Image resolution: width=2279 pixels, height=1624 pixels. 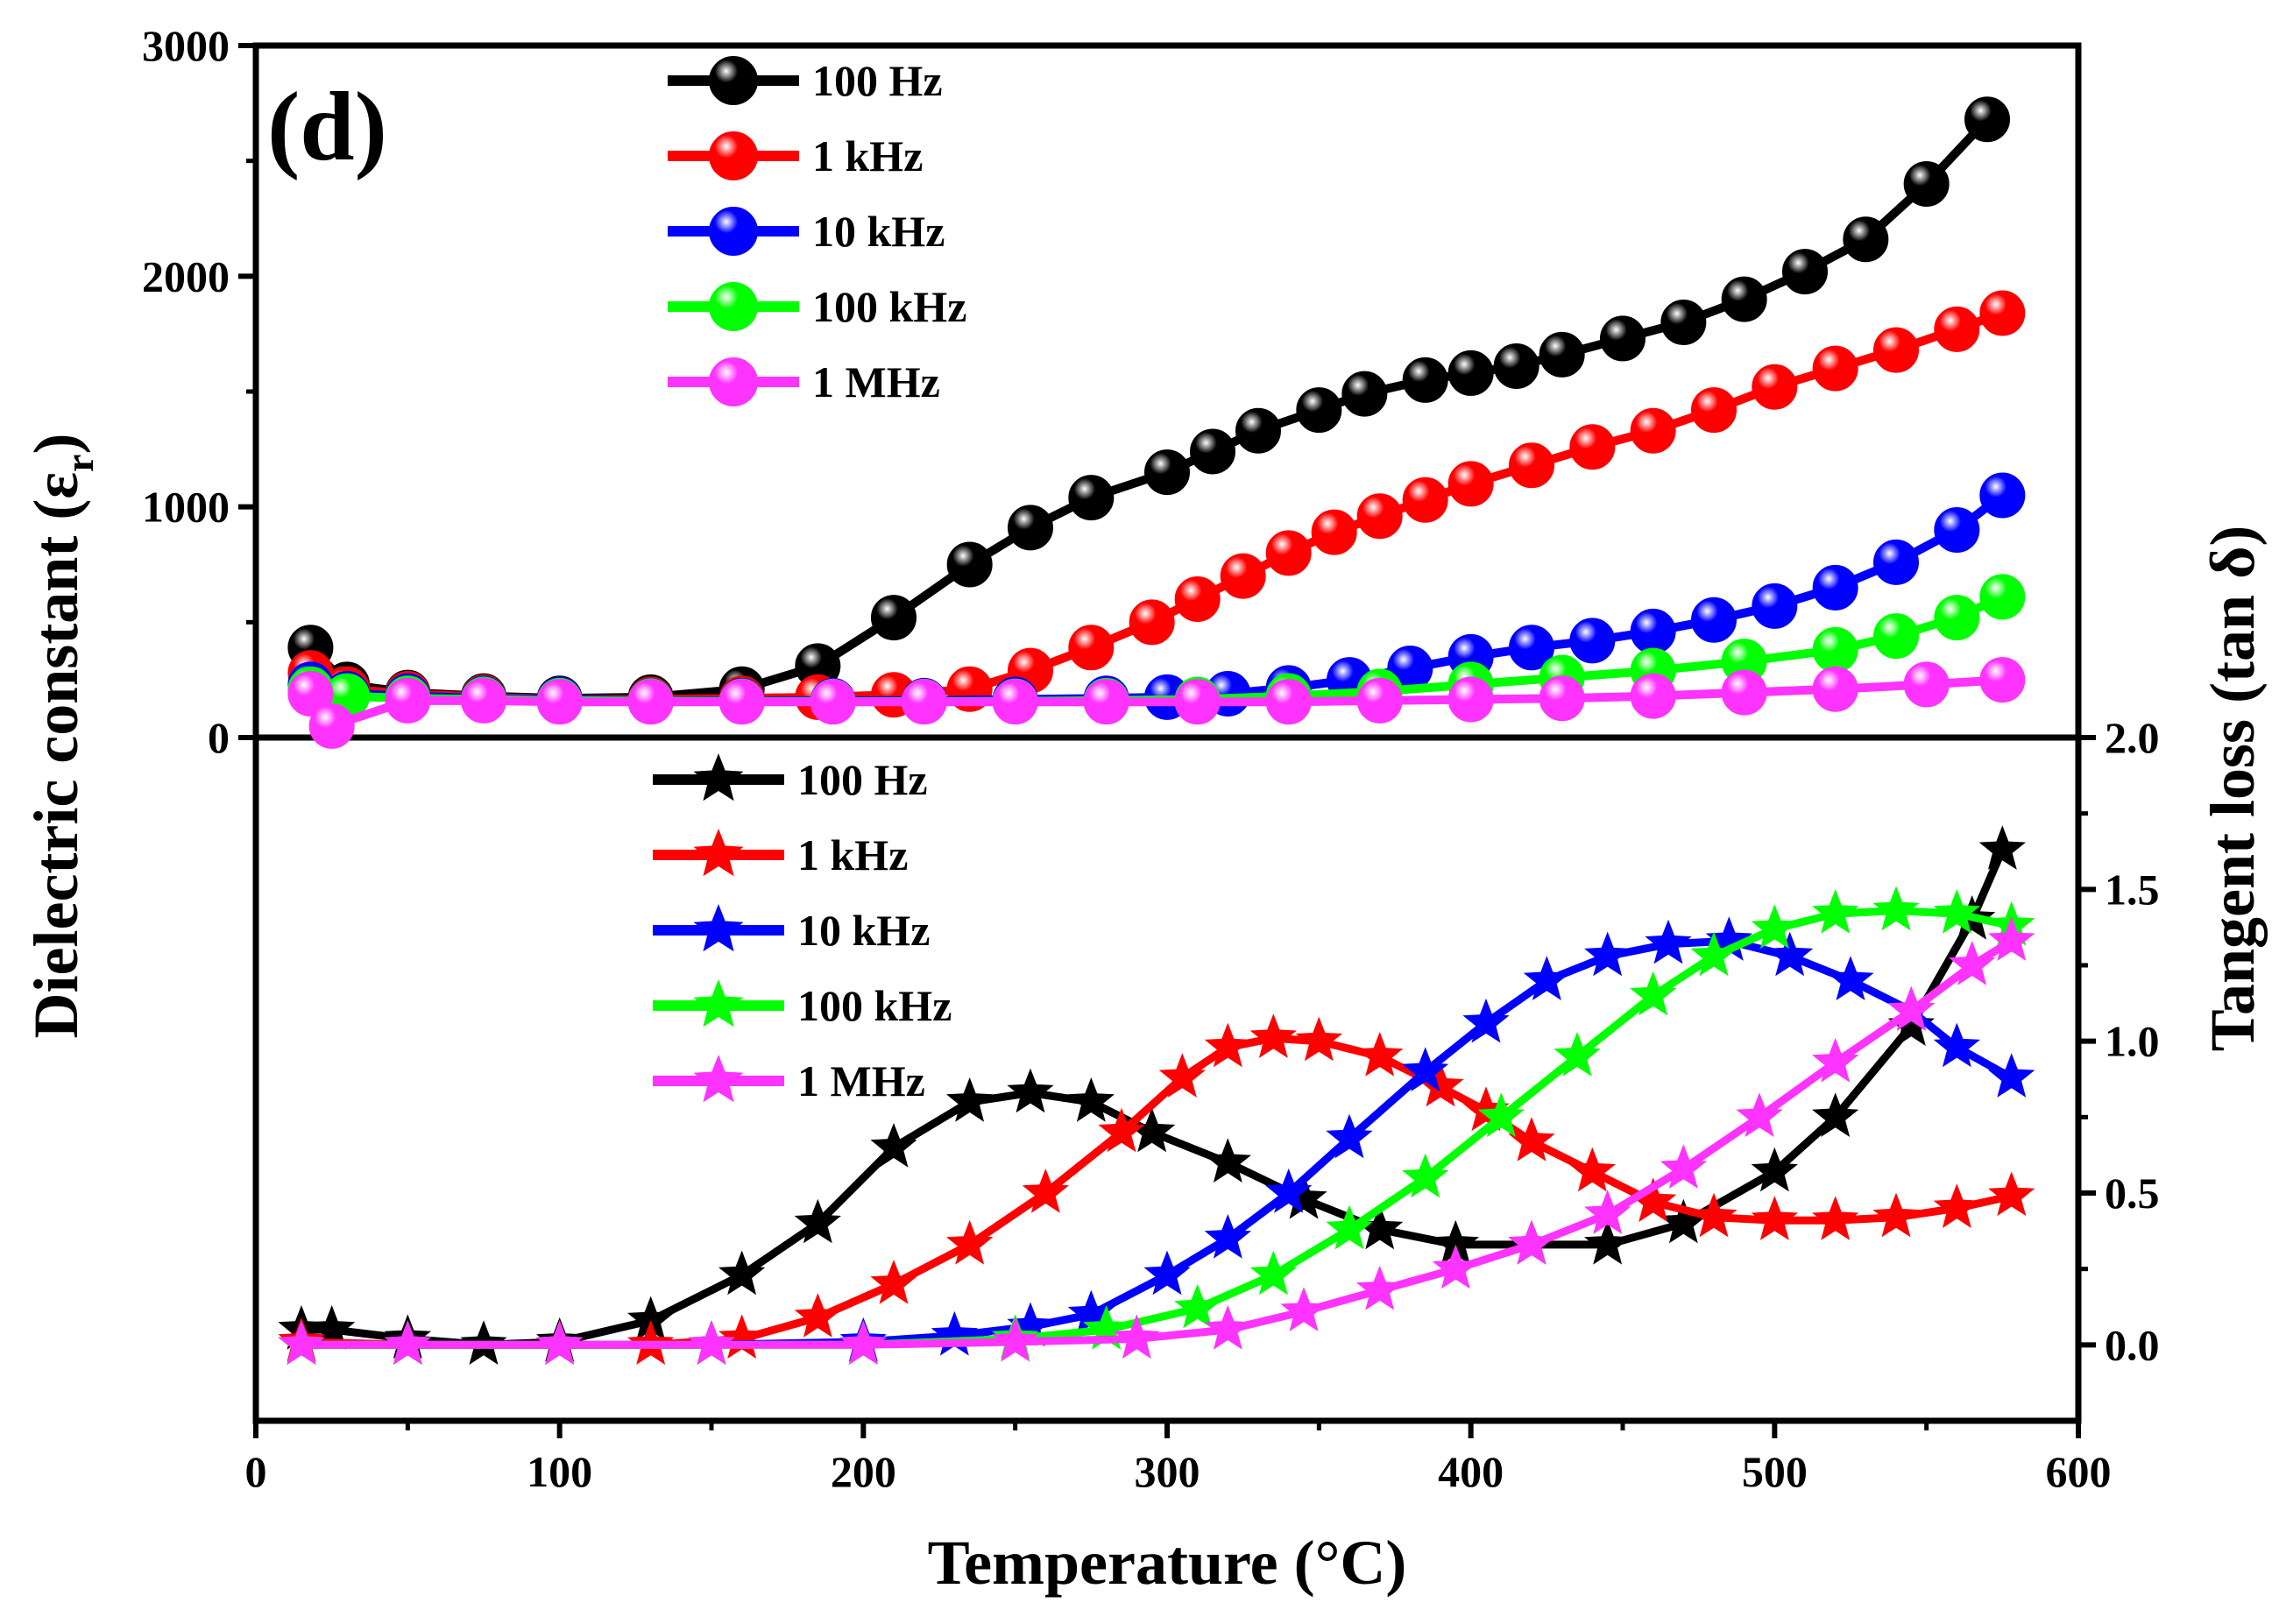 I want to click on x-tick-label: 600, so click(x=2079, y=1471).